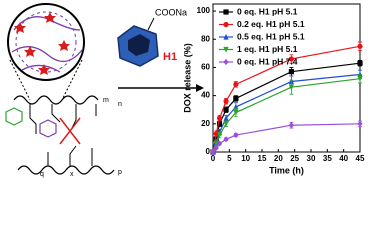 The width and height of the screenshot is (378, 240). I want to click on host-label: H1, so click(170, 57).